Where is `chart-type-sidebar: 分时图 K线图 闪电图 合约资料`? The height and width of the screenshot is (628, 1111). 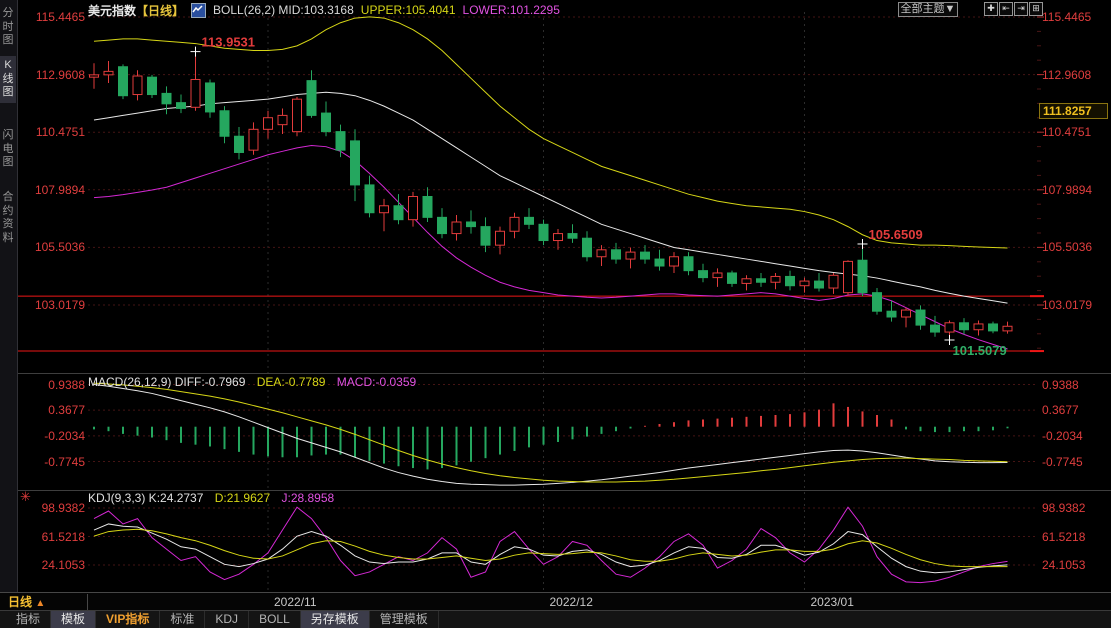
chart-type-sidebar: 分时图 K线图 闪电图 合约资料 is located at coordinates (9, 296).